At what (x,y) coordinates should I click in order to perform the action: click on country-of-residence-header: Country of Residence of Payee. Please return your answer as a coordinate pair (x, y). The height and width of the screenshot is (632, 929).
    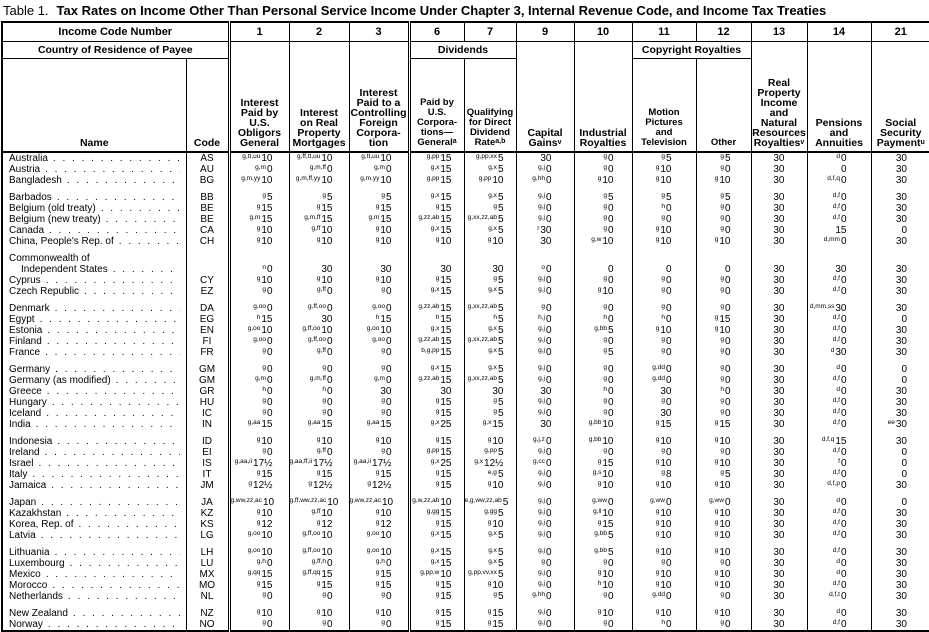
    Looking at the image, I should click on (115, 50).